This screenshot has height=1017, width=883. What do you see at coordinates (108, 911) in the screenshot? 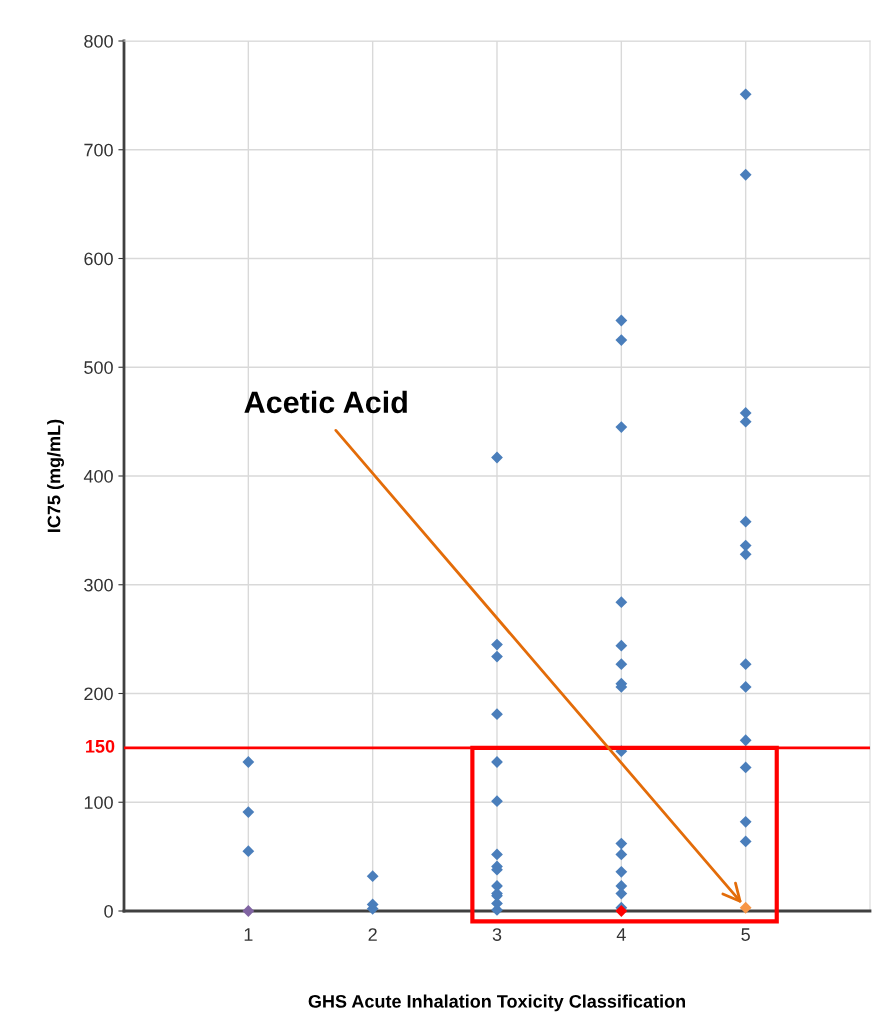
I see `y-tick-label: 0` at bounding box center [108, 911].